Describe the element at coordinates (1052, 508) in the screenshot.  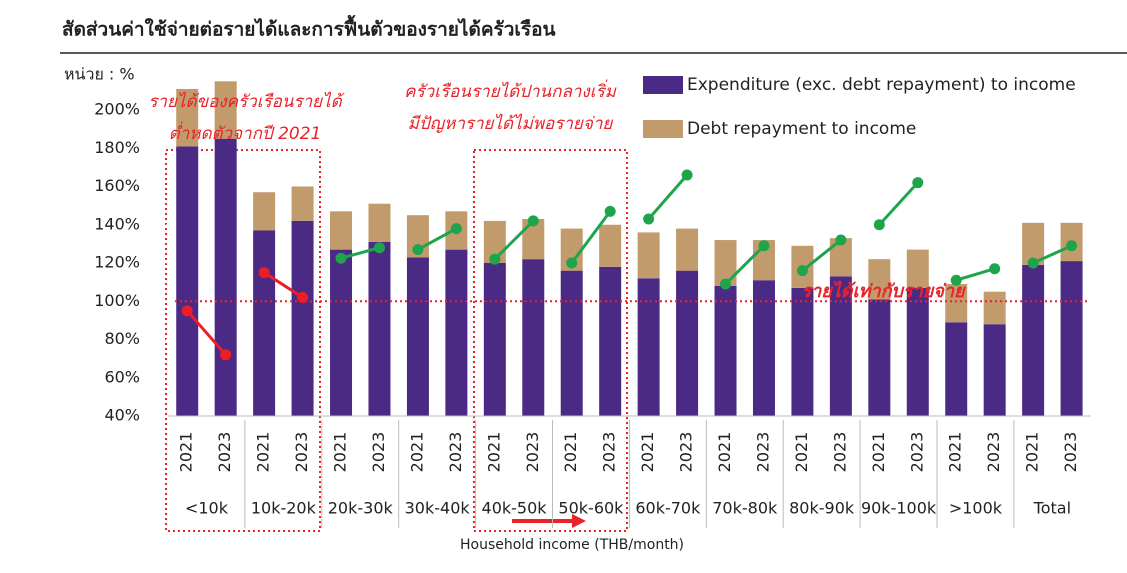
I see `group-label: Total` at that location.